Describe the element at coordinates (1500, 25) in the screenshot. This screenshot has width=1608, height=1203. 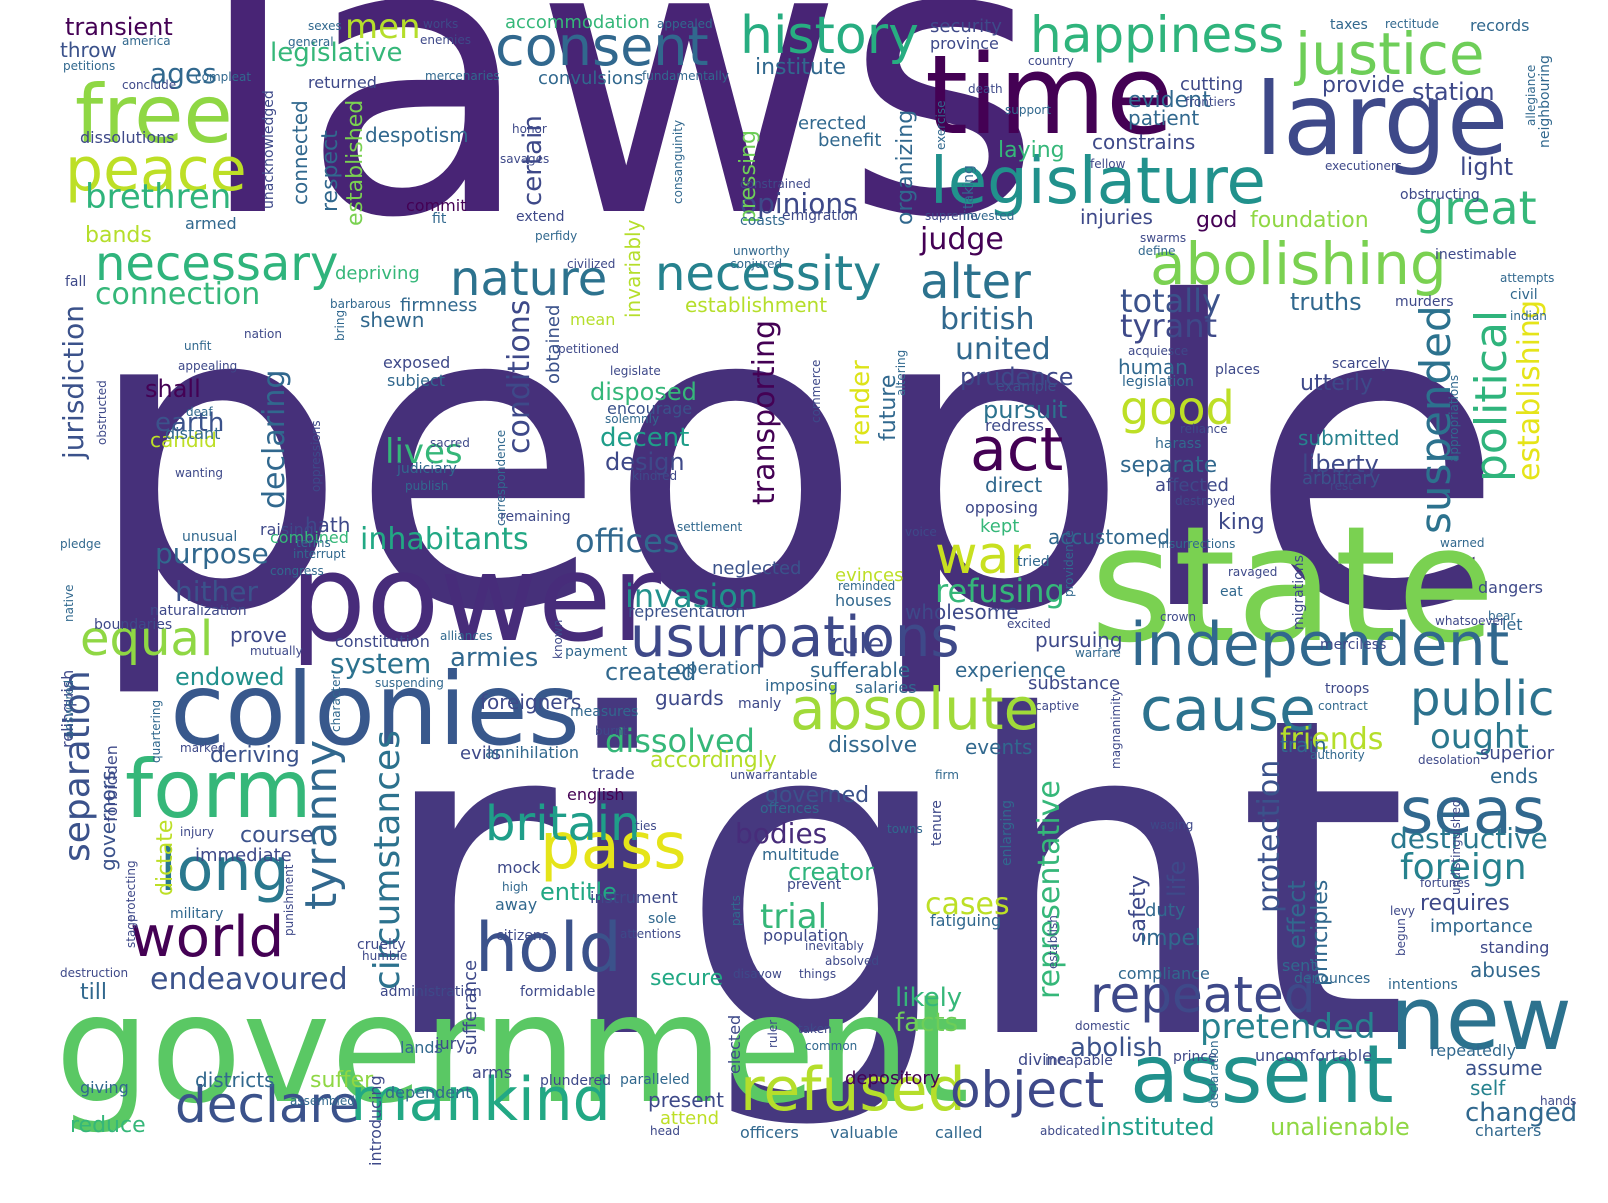
I see `word-records: records` at that location.